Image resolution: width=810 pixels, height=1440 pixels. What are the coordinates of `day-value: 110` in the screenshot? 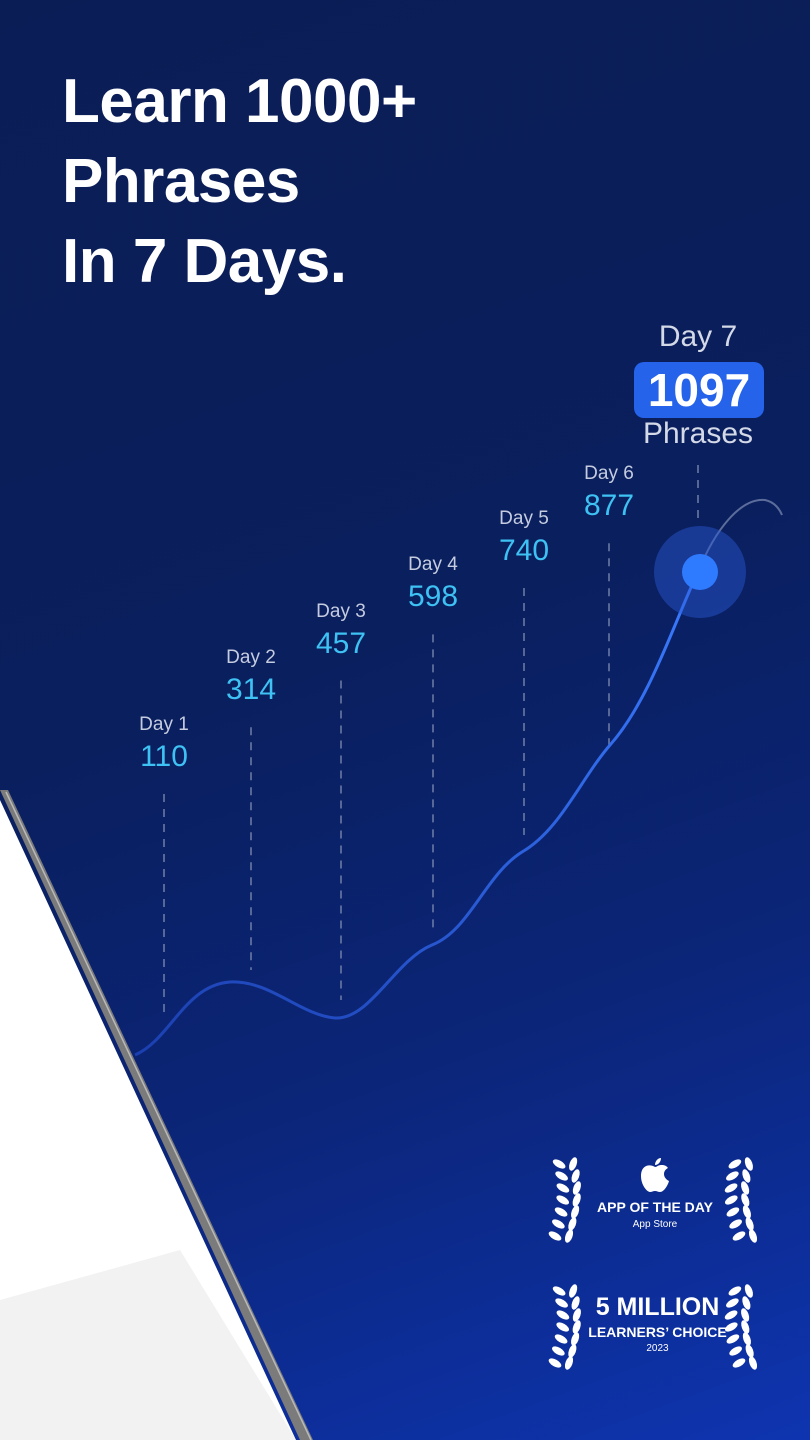 It's located at (164, 756).